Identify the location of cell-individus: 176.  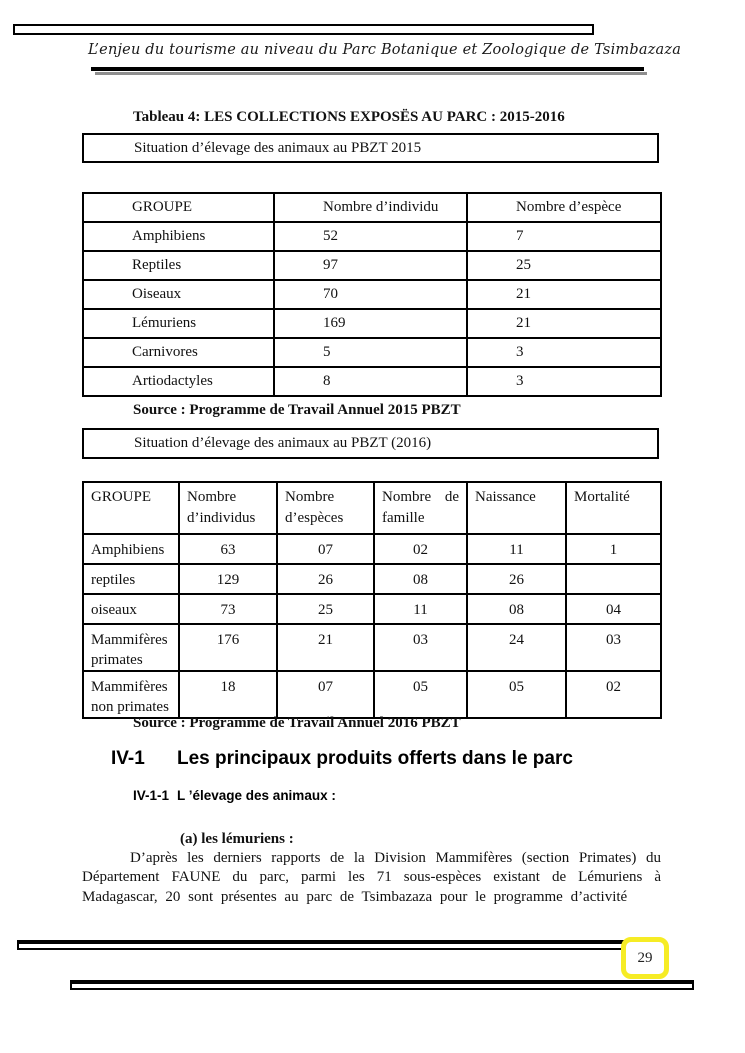
(228, 647).